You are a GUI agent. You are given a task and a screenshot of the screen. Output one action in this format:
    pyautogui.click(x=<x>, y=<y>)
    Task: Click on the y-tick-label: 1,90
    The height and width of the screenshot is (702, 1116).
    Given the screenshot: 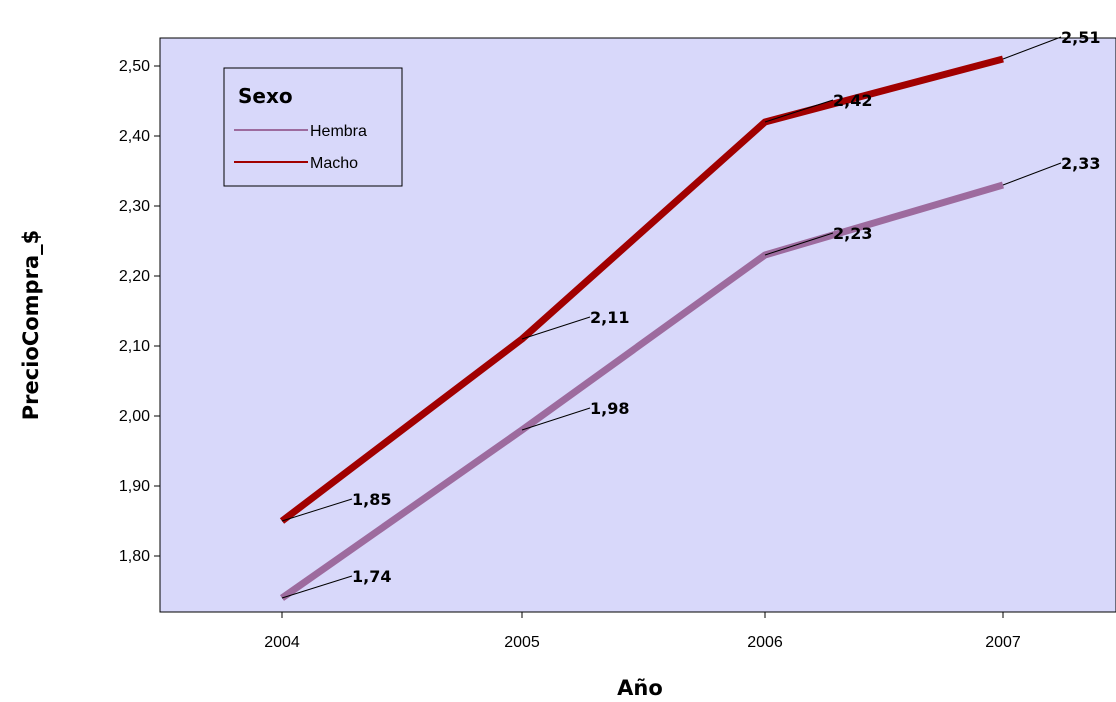 What is the action you would take?
    pyautogui.click(x=134, y=486)
    